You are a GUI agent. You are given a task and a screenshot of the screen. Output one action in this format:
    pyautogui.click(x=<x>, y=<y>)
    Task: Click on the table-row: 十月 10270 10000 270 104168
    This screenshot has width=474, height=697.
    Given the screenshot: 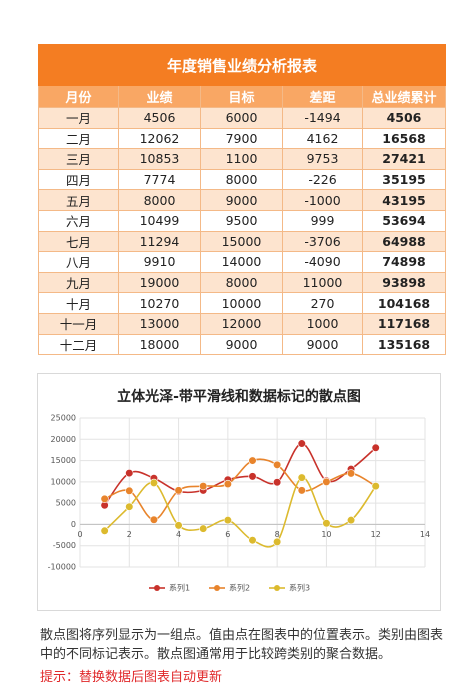 What is the action you would take?
    pyautogui.click(x=242, y=303)
    